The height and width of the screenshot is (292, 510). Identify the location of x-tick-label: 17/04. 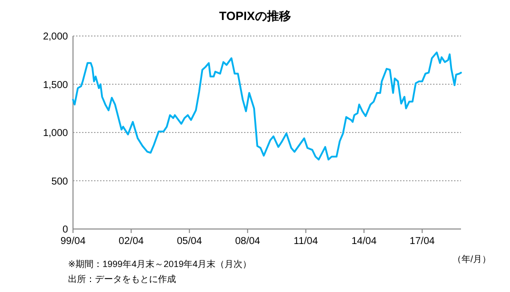
(423, 241).